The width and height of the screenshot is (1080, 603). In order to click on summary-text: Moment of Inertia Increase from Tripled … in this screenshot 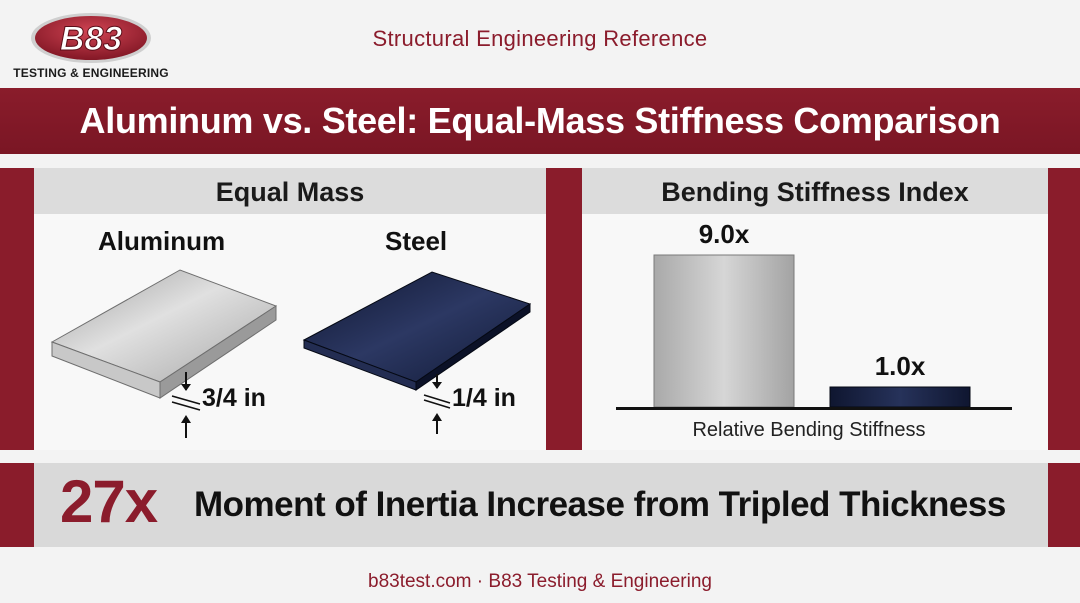, I will do `click(600, 504)`.